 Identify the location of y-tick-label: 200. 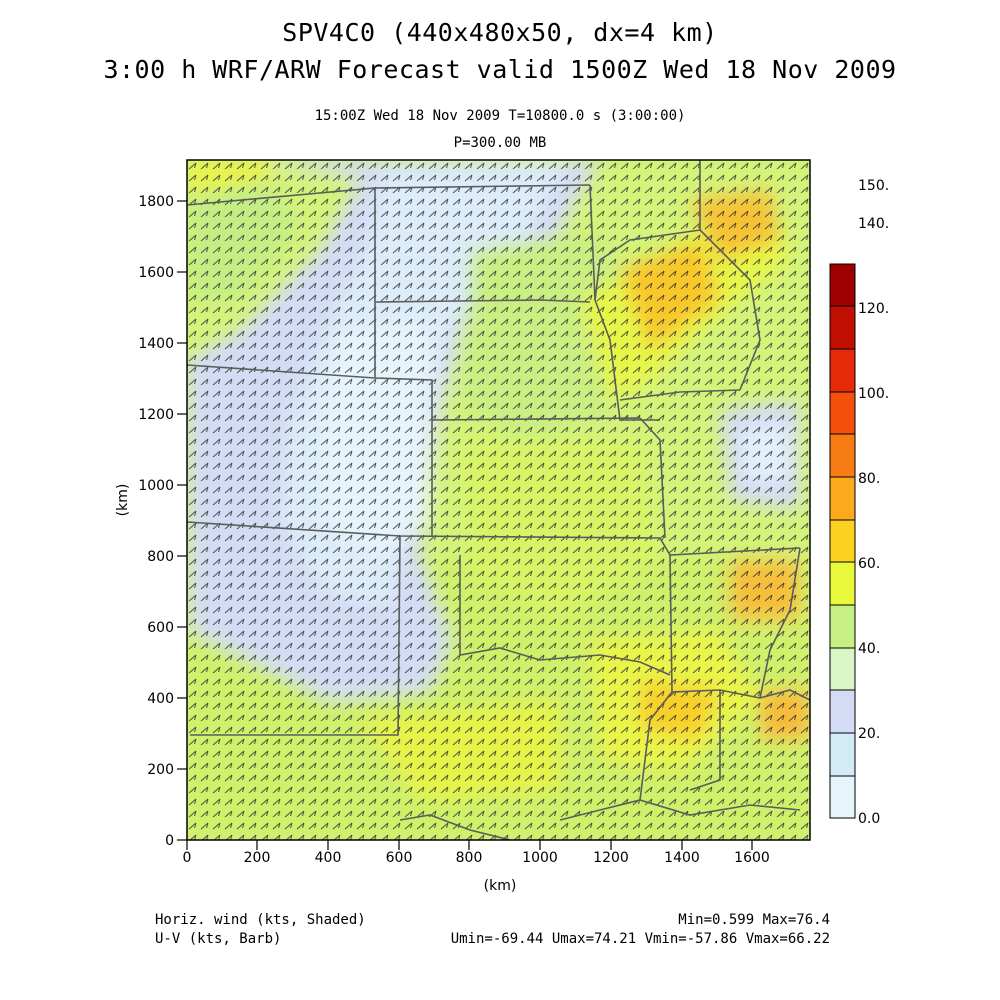
(160, 770).